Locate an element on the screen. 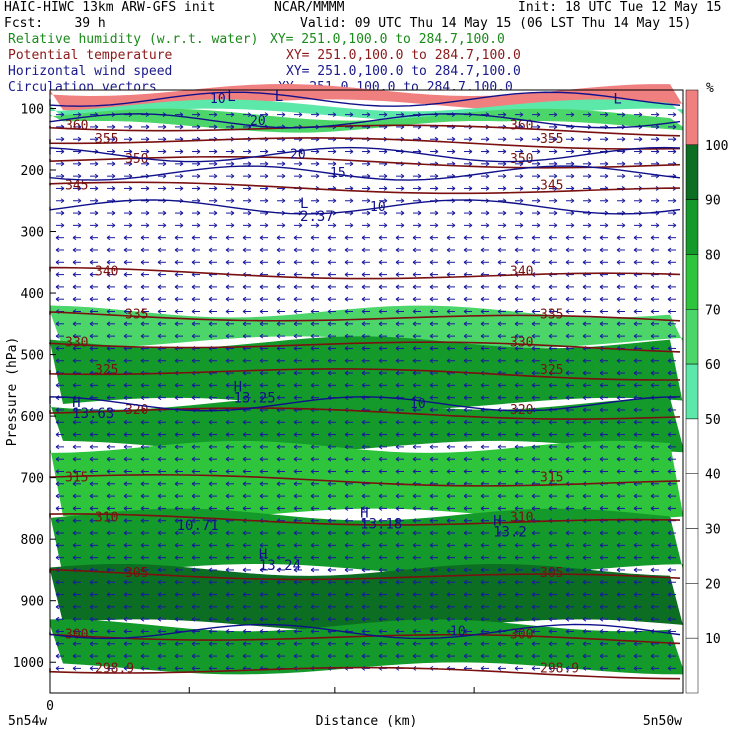 The height and width of the screenshot is (740, 740). colorbar-segment is located at coordinates (692, 282).